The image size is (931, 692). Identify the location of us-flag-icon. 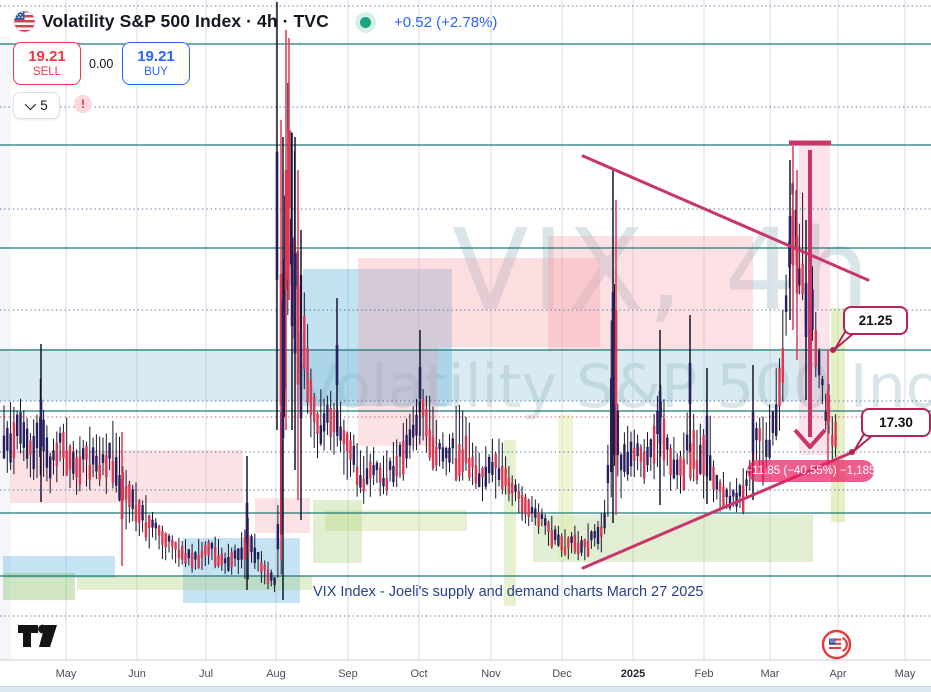
(24, 21).